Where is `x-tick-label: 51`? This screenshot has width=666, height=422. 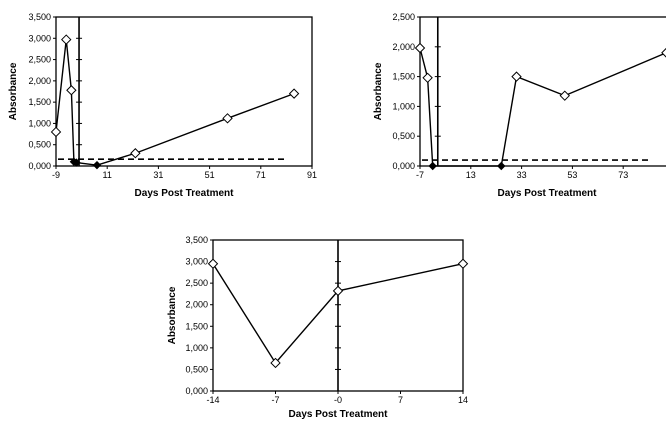 x-tick-label: 51 is located at coordinates (210, 175).